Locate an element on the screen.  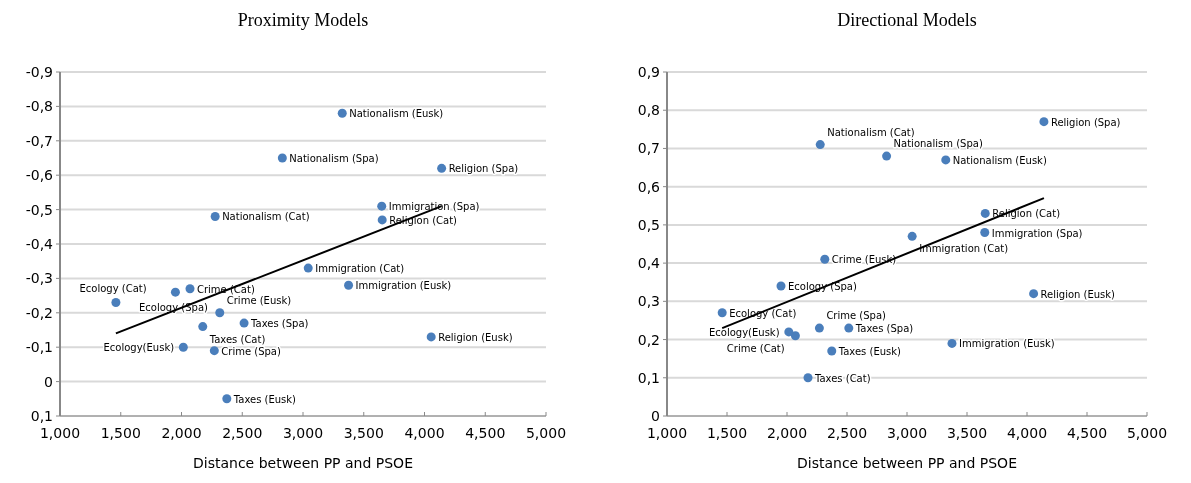
annotation: Ecology (Spa) is located at coordinates (174, 308).